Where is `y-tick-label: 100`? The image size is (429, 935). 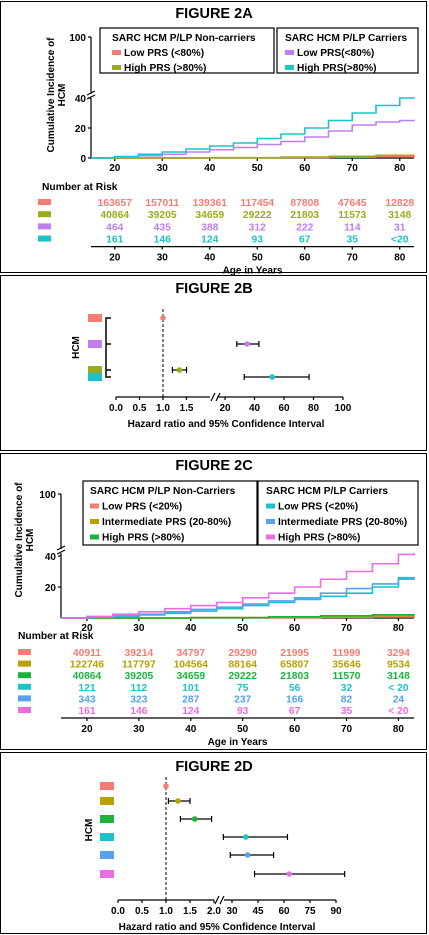 y-tick-label: 100 is located at coordinates (77, 38).